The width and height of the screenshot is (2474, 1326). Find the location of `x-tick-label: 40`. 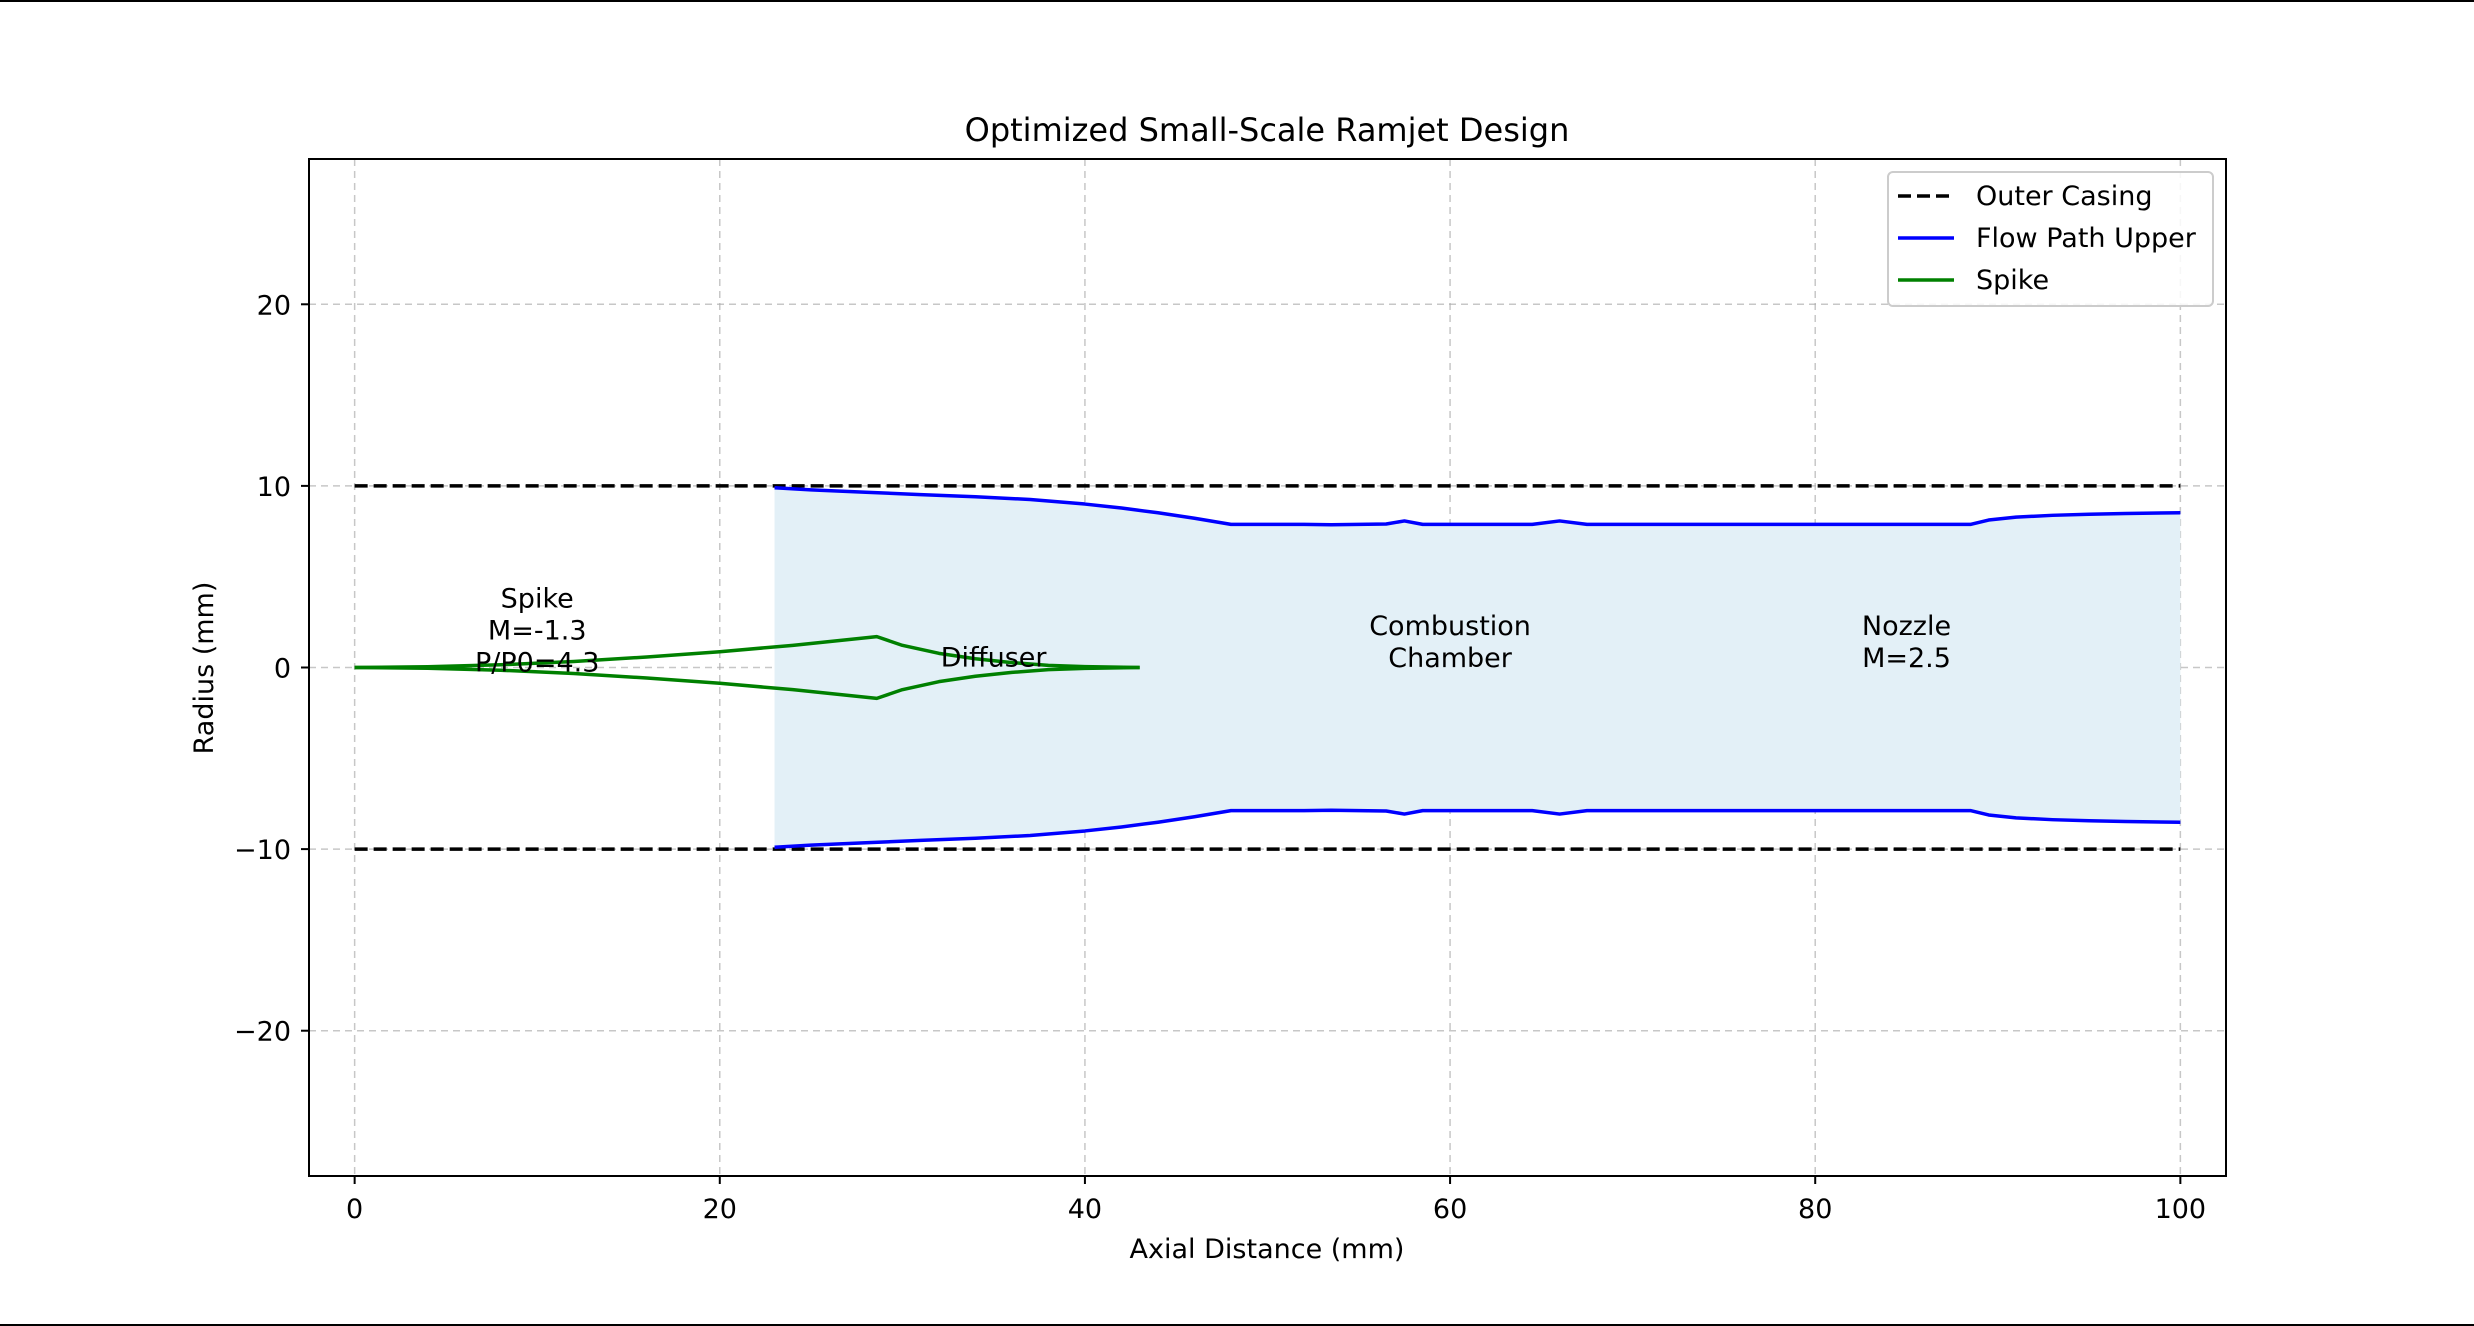

x-tick-label: 40 is located at coordinates (1085, 1209).